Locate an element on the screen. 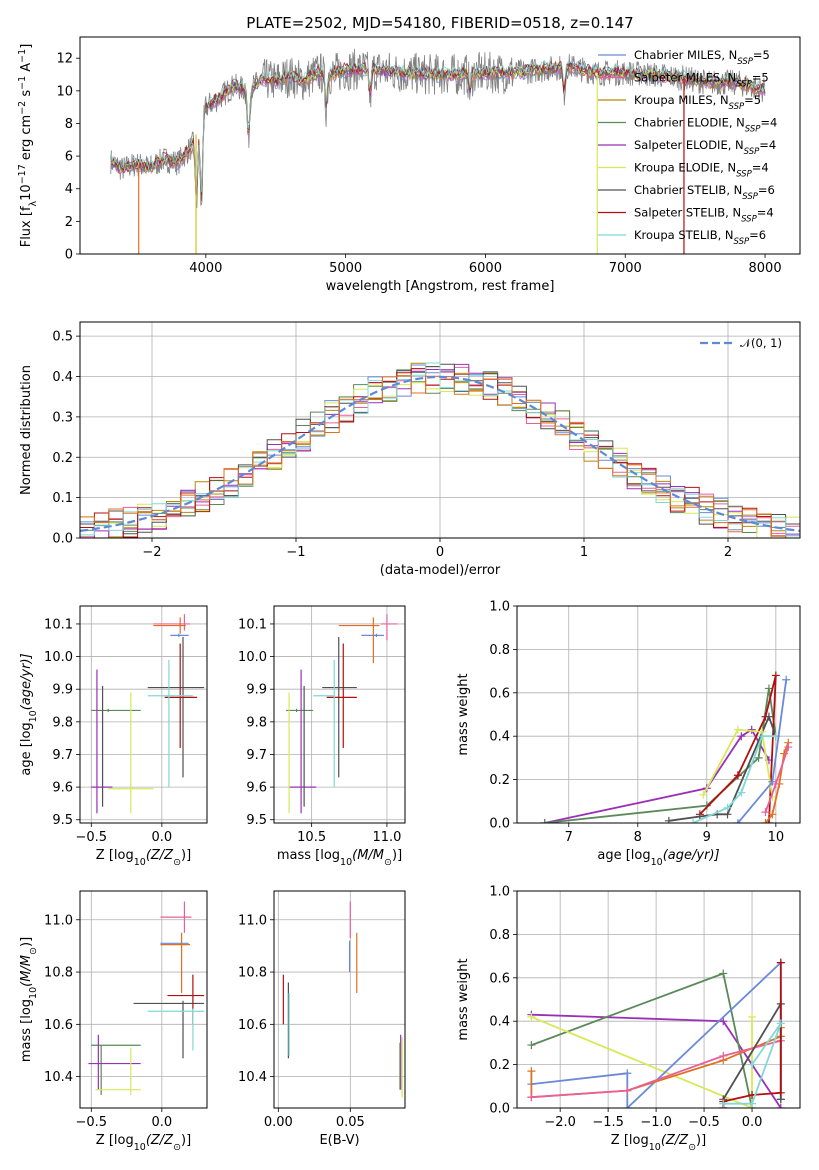  x-tick-label: 8 is located at coordinates (638, 837).